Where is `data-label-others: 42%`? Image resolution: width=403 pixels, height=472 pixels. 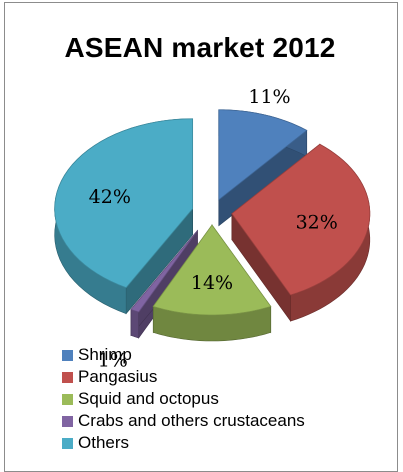
data-label-others: 42% is located at coordinates (110, 197).